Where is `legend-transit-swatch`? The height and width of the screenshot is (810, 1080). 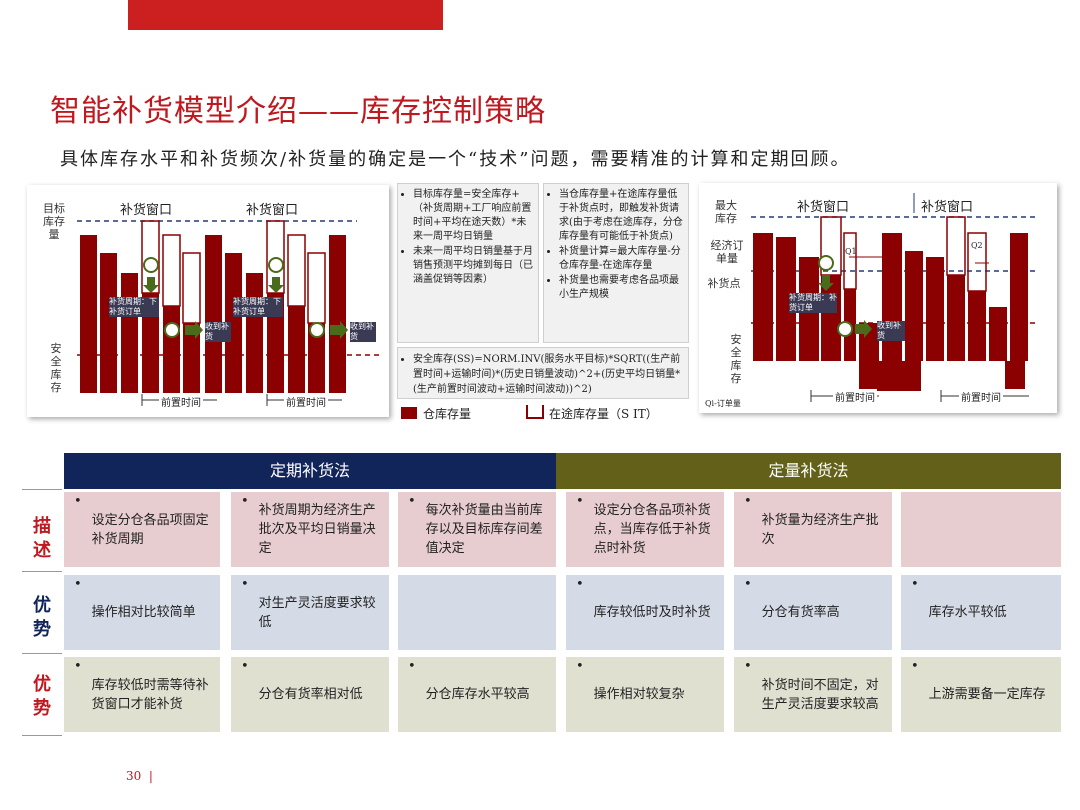
legend-transit-swatch is located at coordinates (535, 412).